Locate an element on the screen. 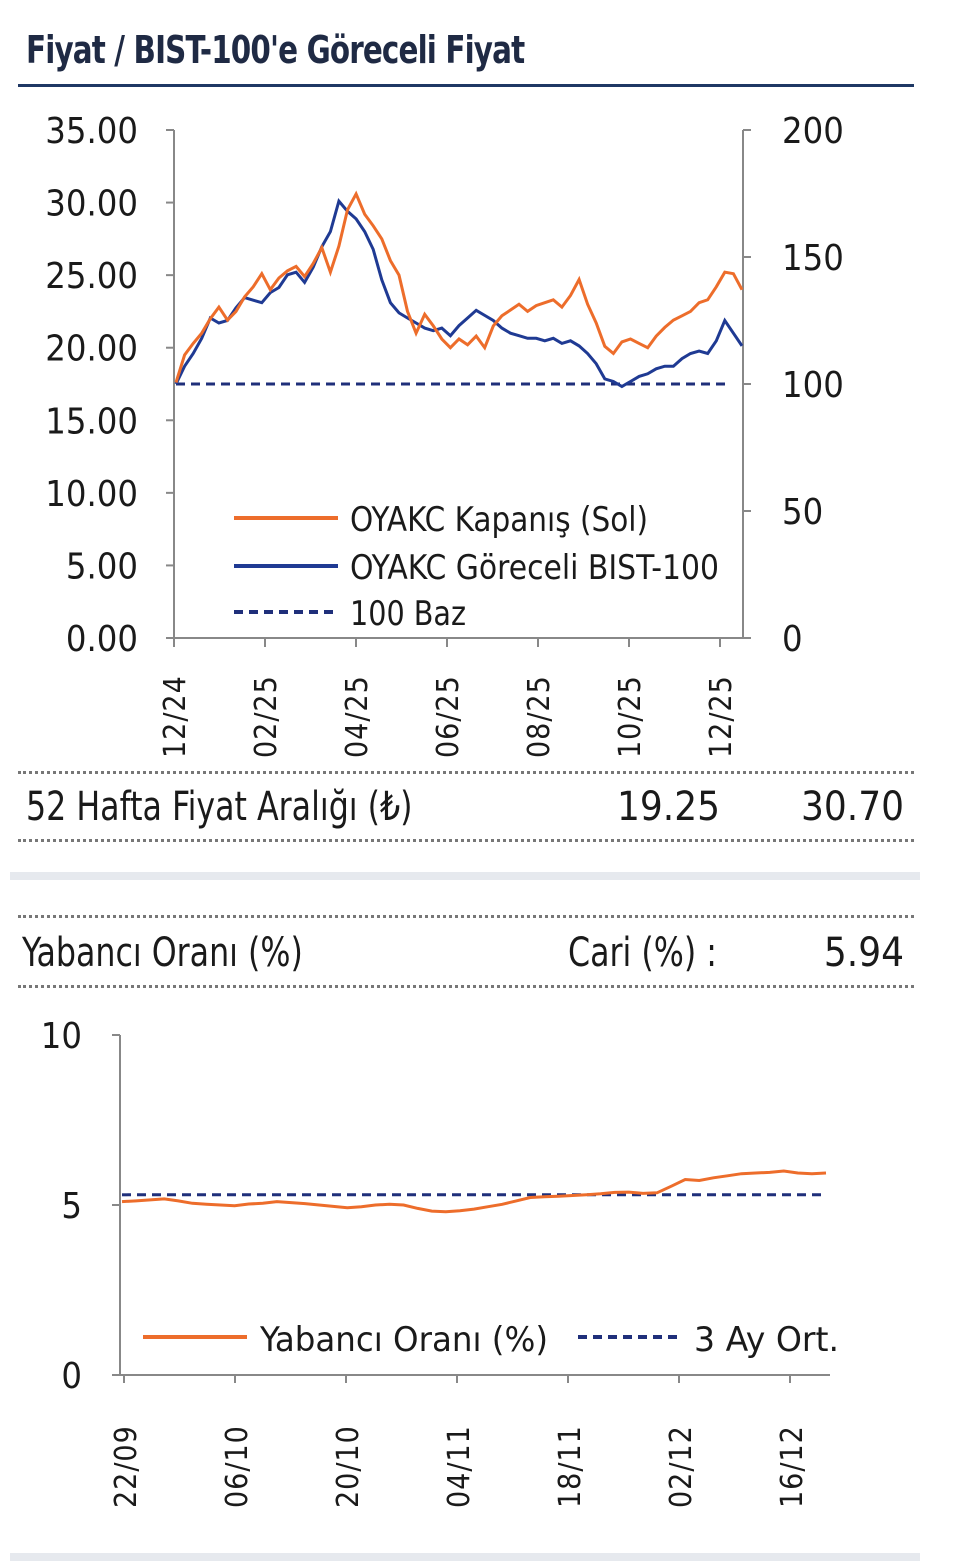  left-tick-label: 5.00 is located at coordinates (102, 566).